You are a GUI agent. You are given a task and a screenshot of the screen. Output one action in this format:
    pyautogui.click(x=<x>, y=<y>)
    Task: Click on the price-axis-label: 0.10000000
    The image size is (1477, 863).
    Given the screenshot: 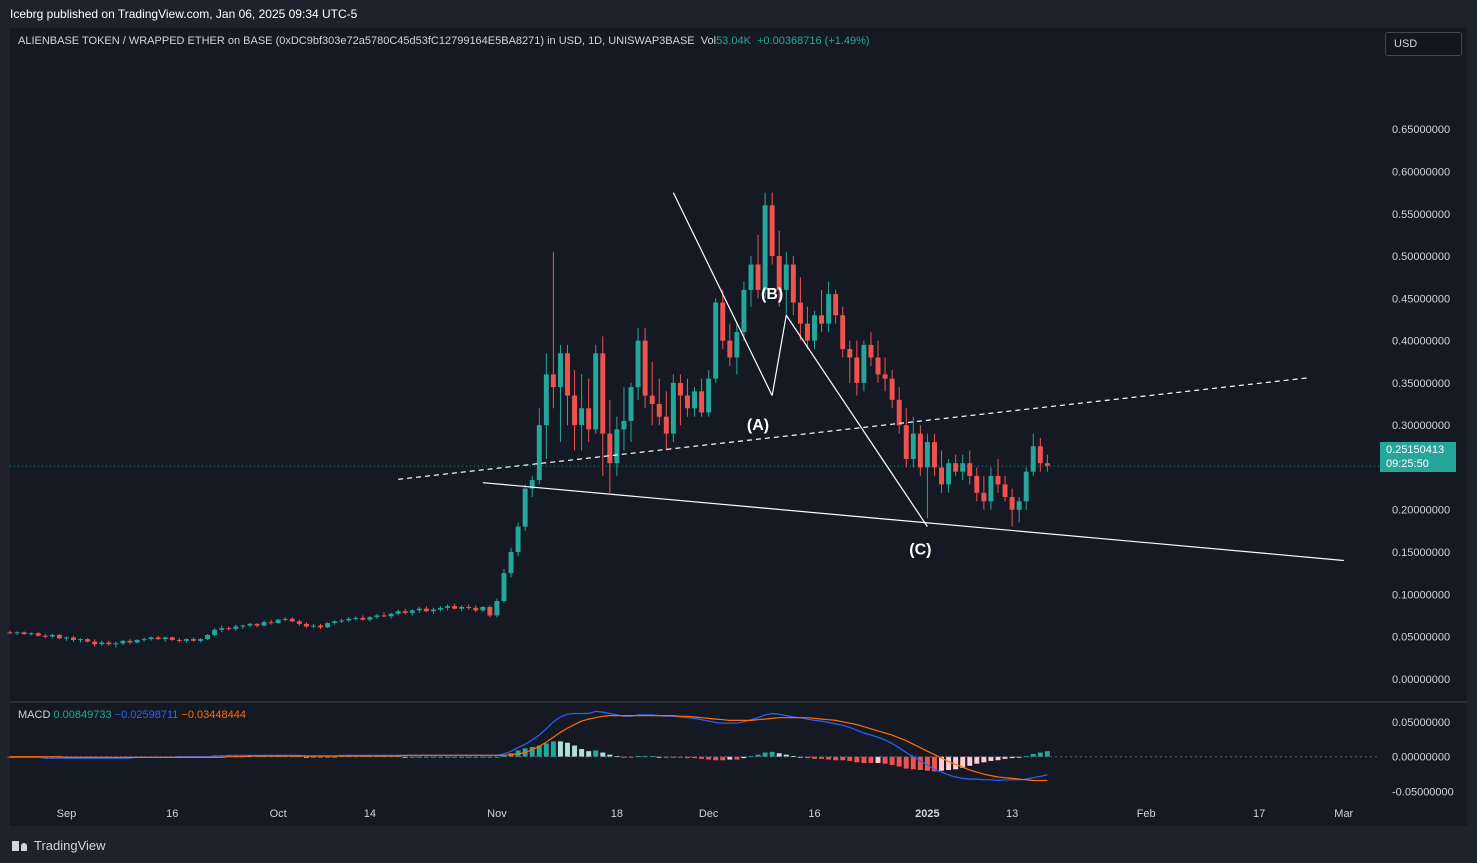 What is the action you would take?
    pyautogui.click(x=1421, y=595)
    